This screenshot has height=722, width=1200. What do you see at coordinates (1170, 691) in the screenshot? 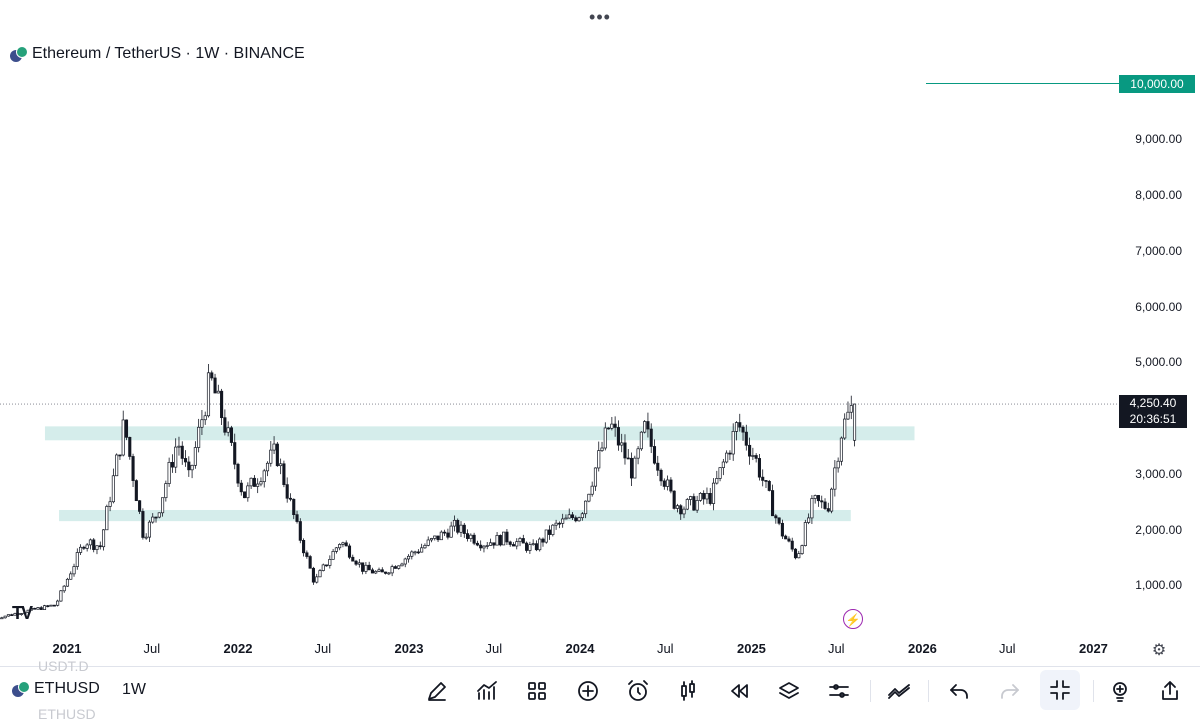
I see `share-button` at bounding box center [1170, 691].